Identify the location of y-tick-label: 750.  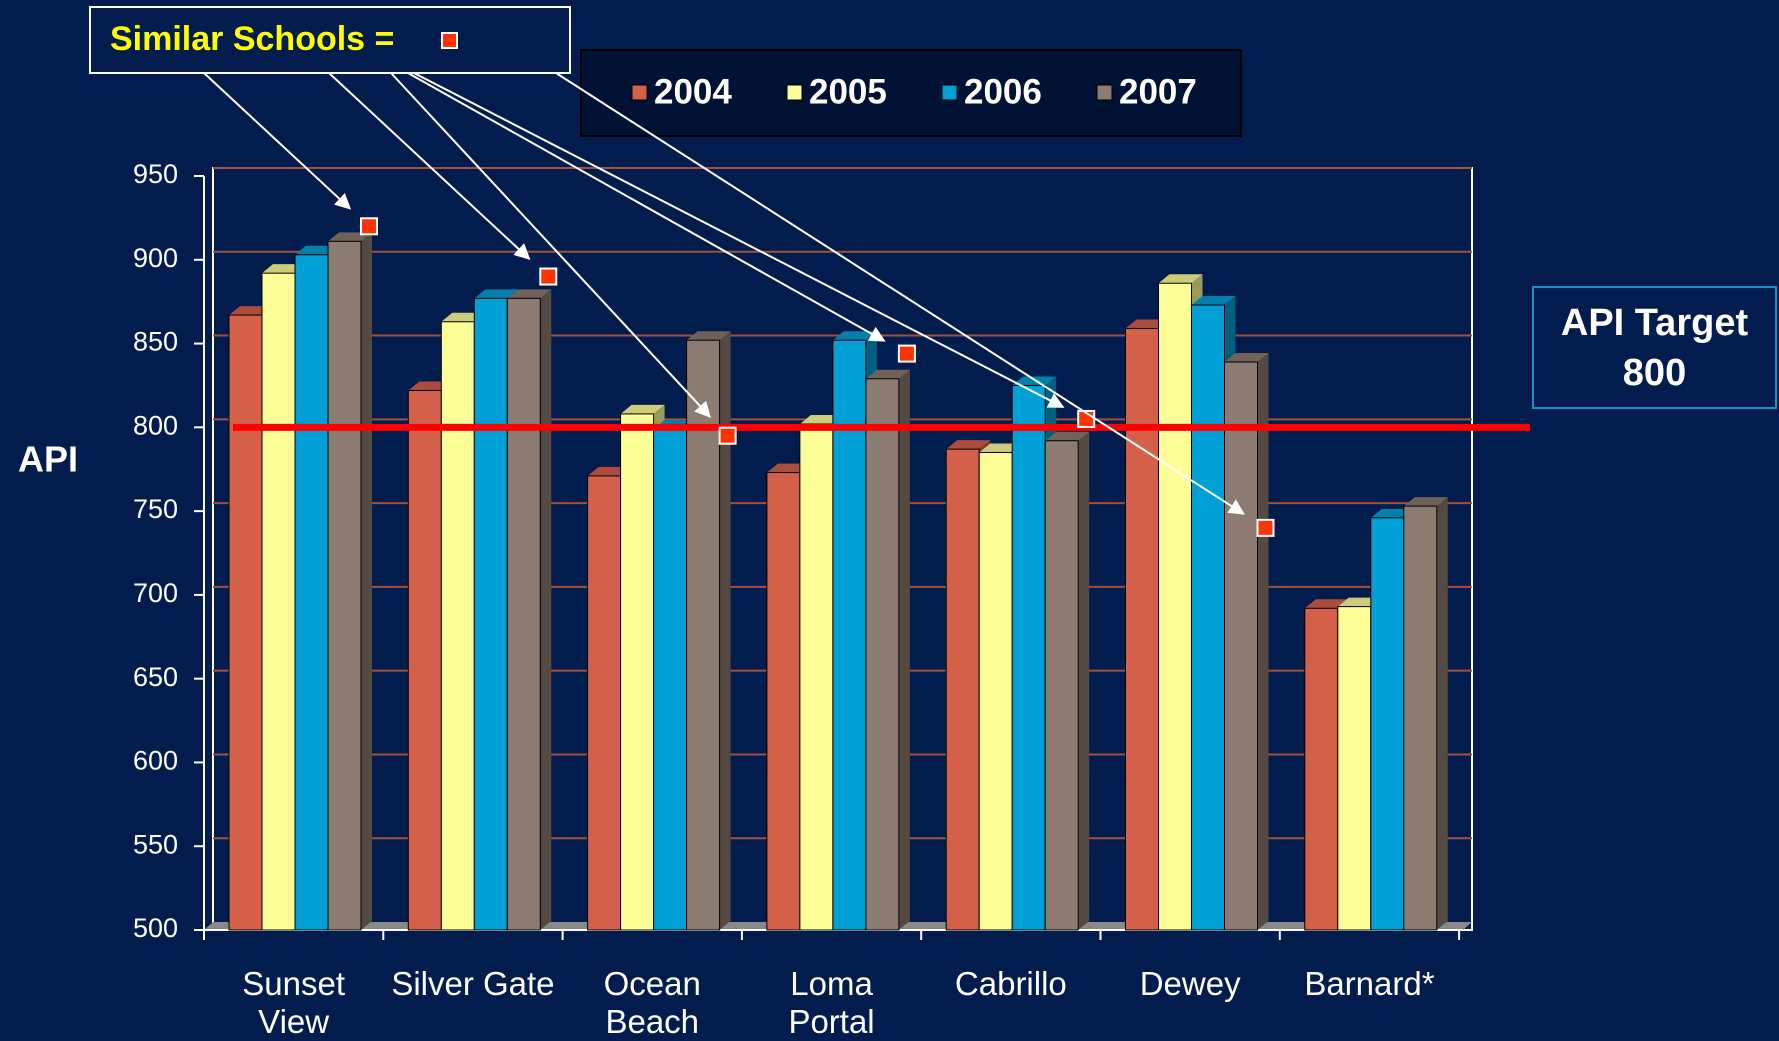
(155, 509).